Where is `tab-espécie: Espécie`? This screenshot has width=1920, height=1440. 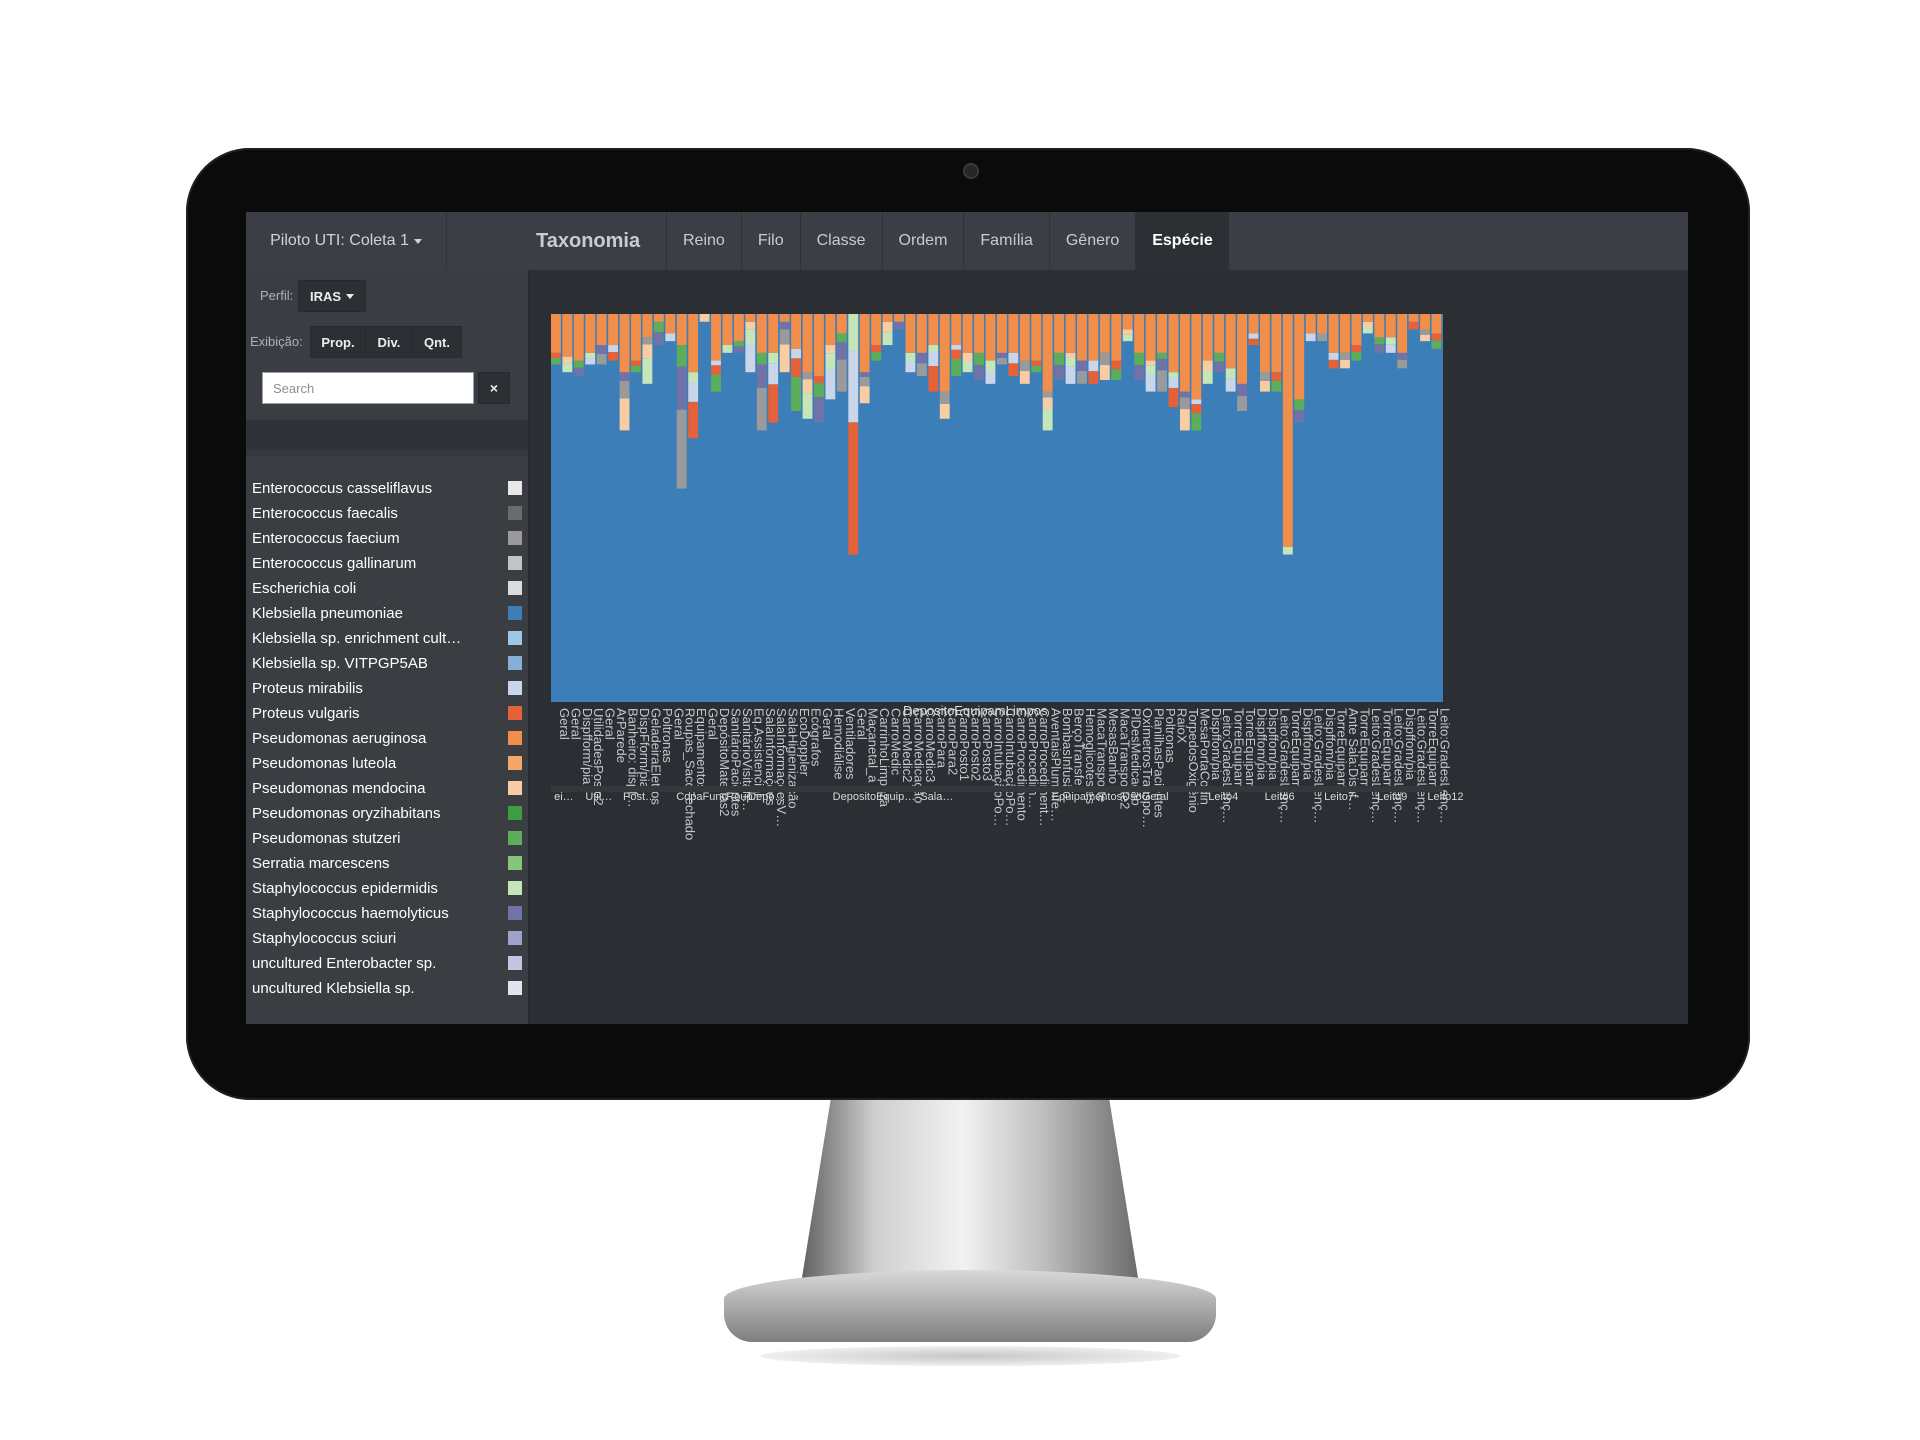 tab-espécie: Espécie is located at coordinates (1182, 241).